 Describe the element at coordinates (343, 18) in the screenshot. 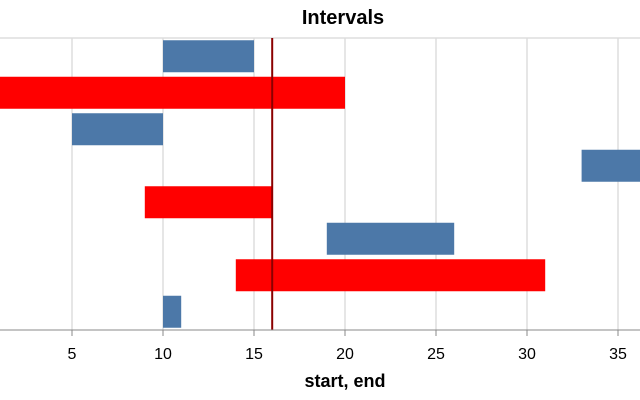

I see `chart-title: Intervals` at that location.